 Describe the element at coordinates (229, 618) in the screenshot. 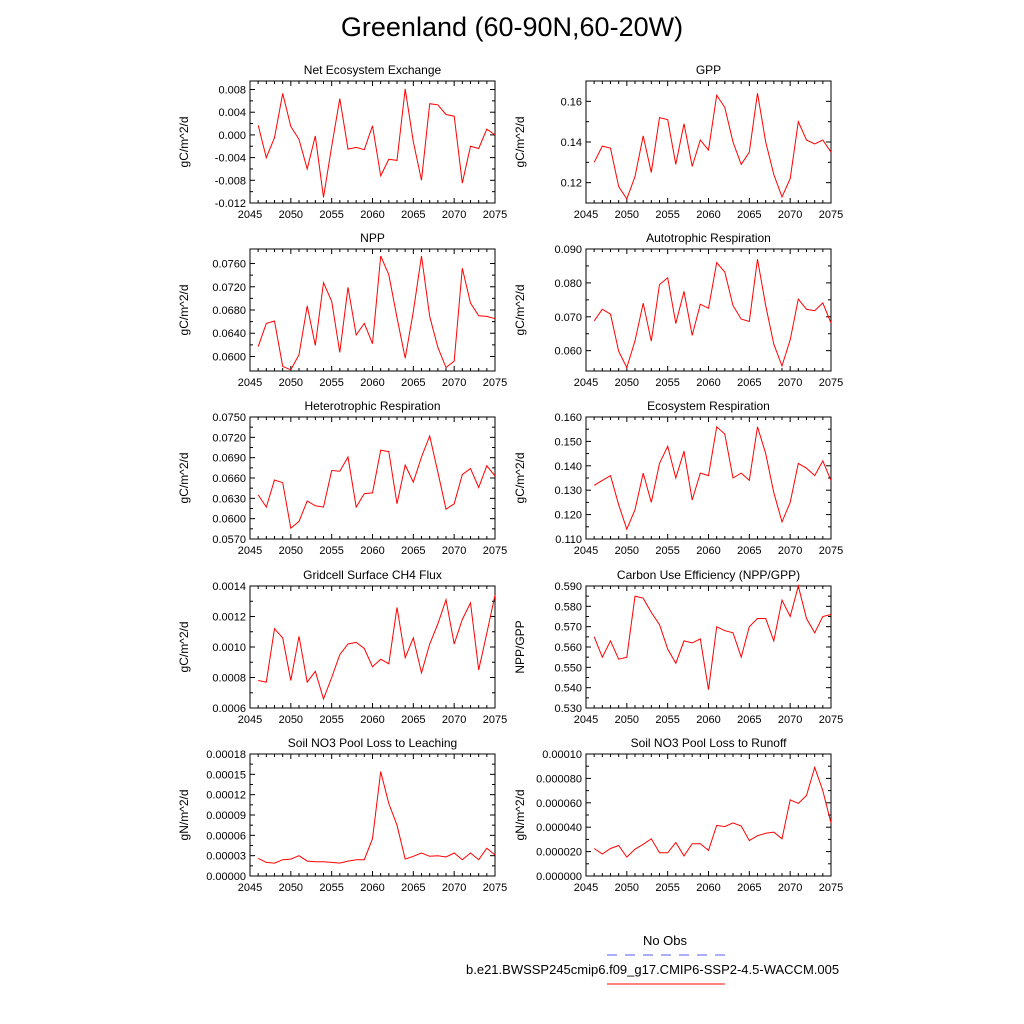

I see `y-tick-label: 0.0012` at that location.